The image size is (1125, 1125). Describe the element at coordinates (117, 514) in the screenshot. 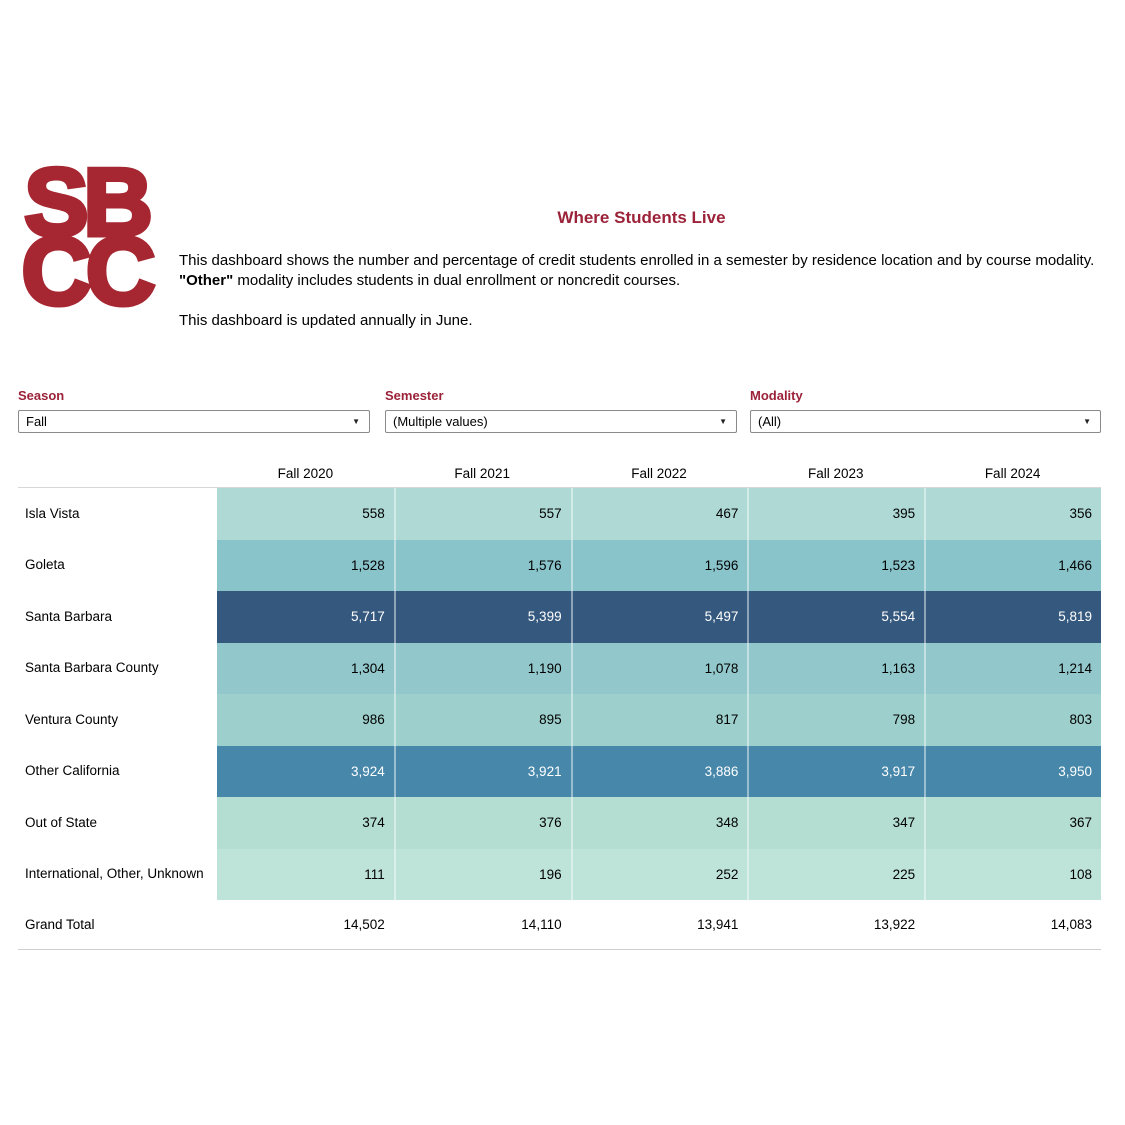

I see `row-label: Isla Vista` at that location.